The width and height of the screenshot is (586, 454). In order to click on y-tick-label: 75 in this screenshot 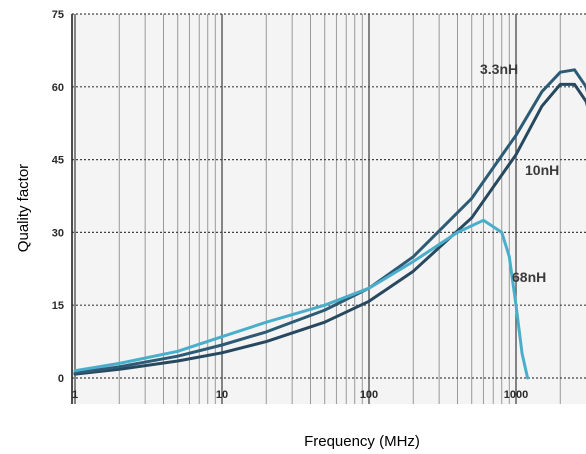, I will do `click(58, 15)`.